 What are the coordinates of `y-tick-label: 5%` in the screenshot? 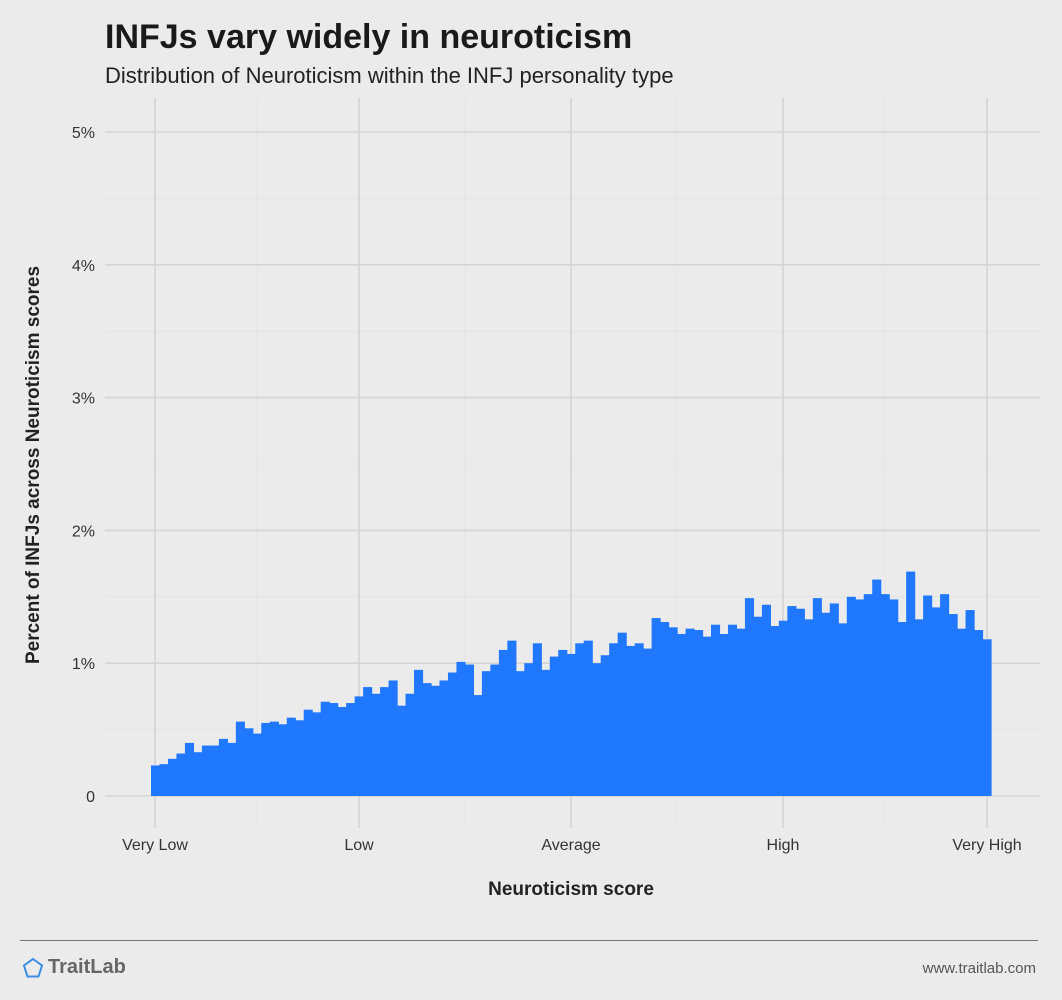 It's located at (83, 133).